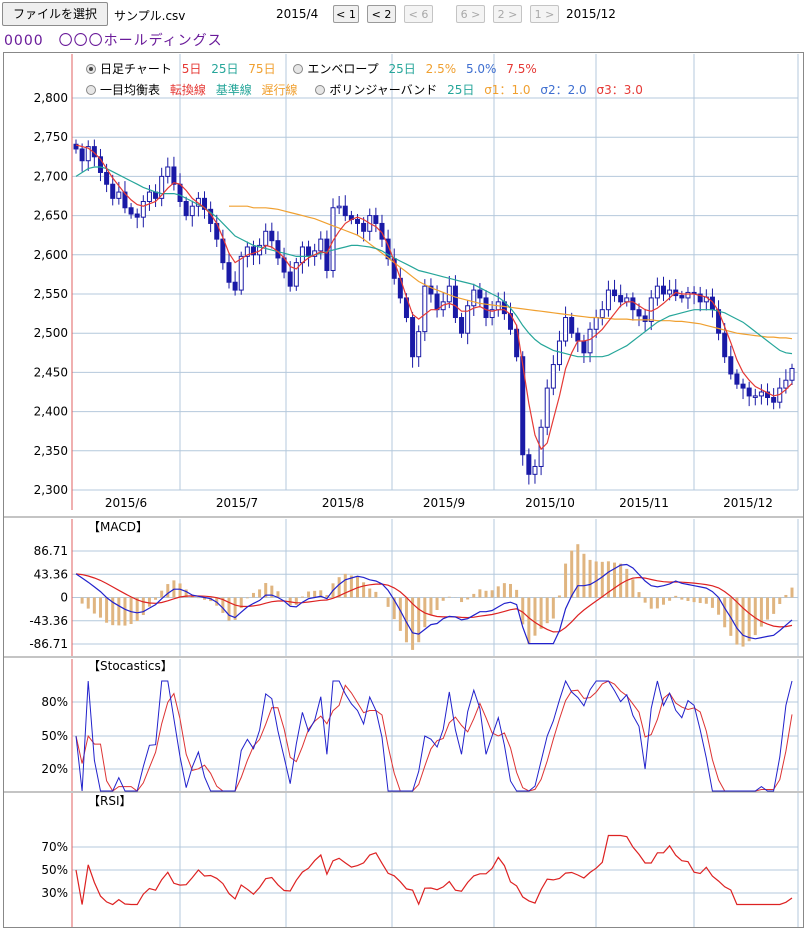  I want to click on price-tick-label: 2,400, so click(51, 412).